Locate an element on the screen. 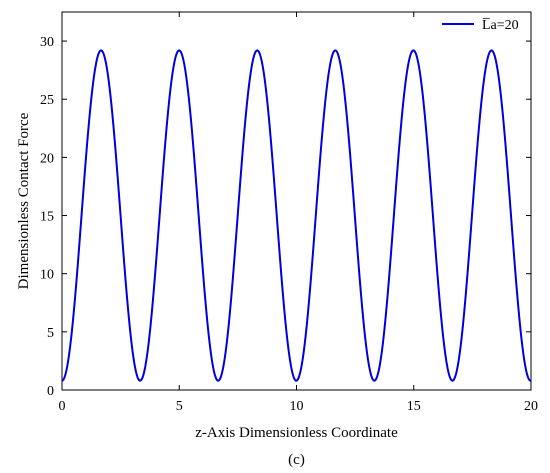  y-tick-label: 5 is located at coordinates (50, 333).